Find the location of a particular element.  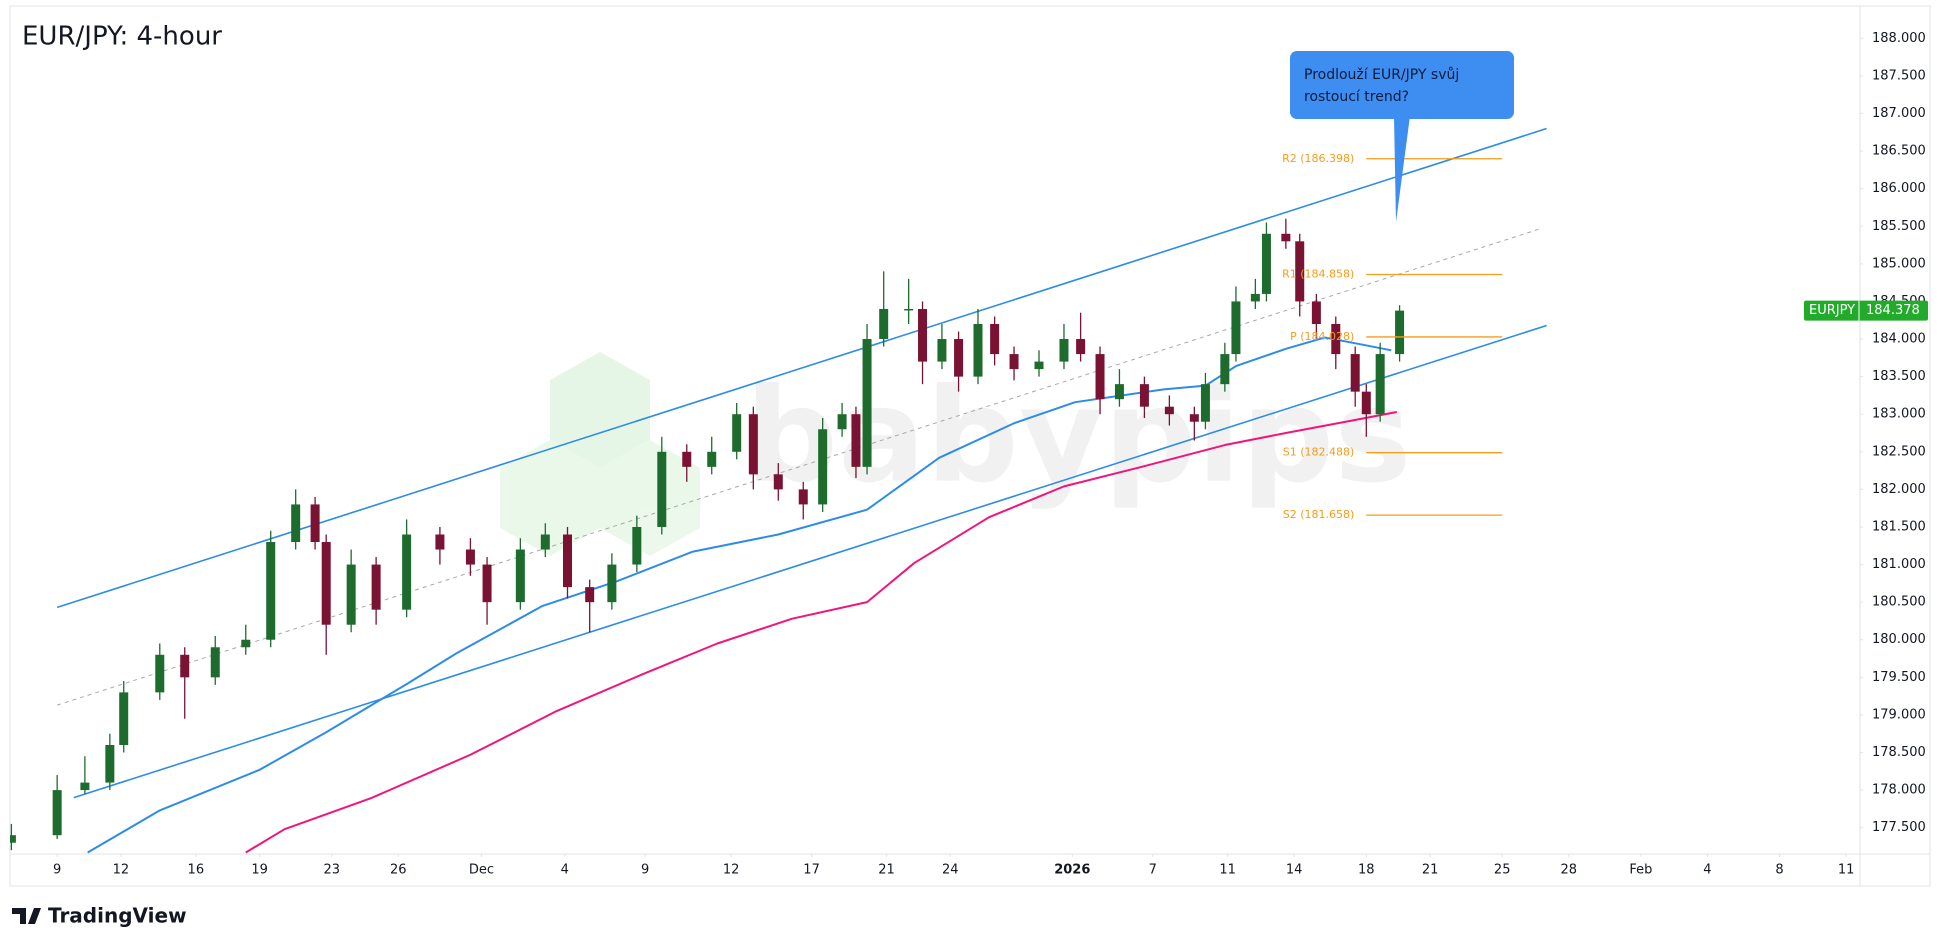

x-tick-label: 11 is located at coordinates (1846, 870).